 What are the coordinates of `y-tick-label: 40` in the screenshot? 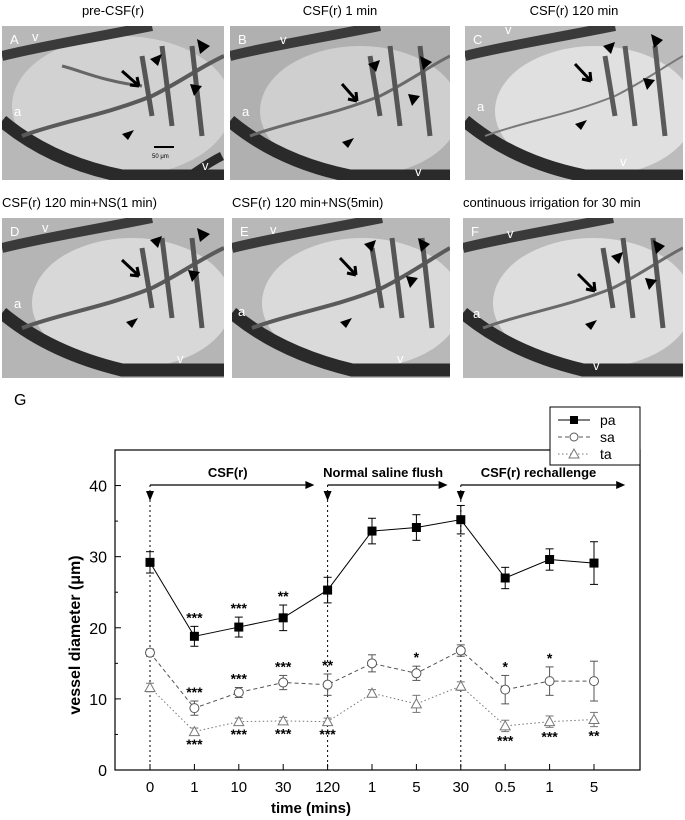 It's located at (98, 487).